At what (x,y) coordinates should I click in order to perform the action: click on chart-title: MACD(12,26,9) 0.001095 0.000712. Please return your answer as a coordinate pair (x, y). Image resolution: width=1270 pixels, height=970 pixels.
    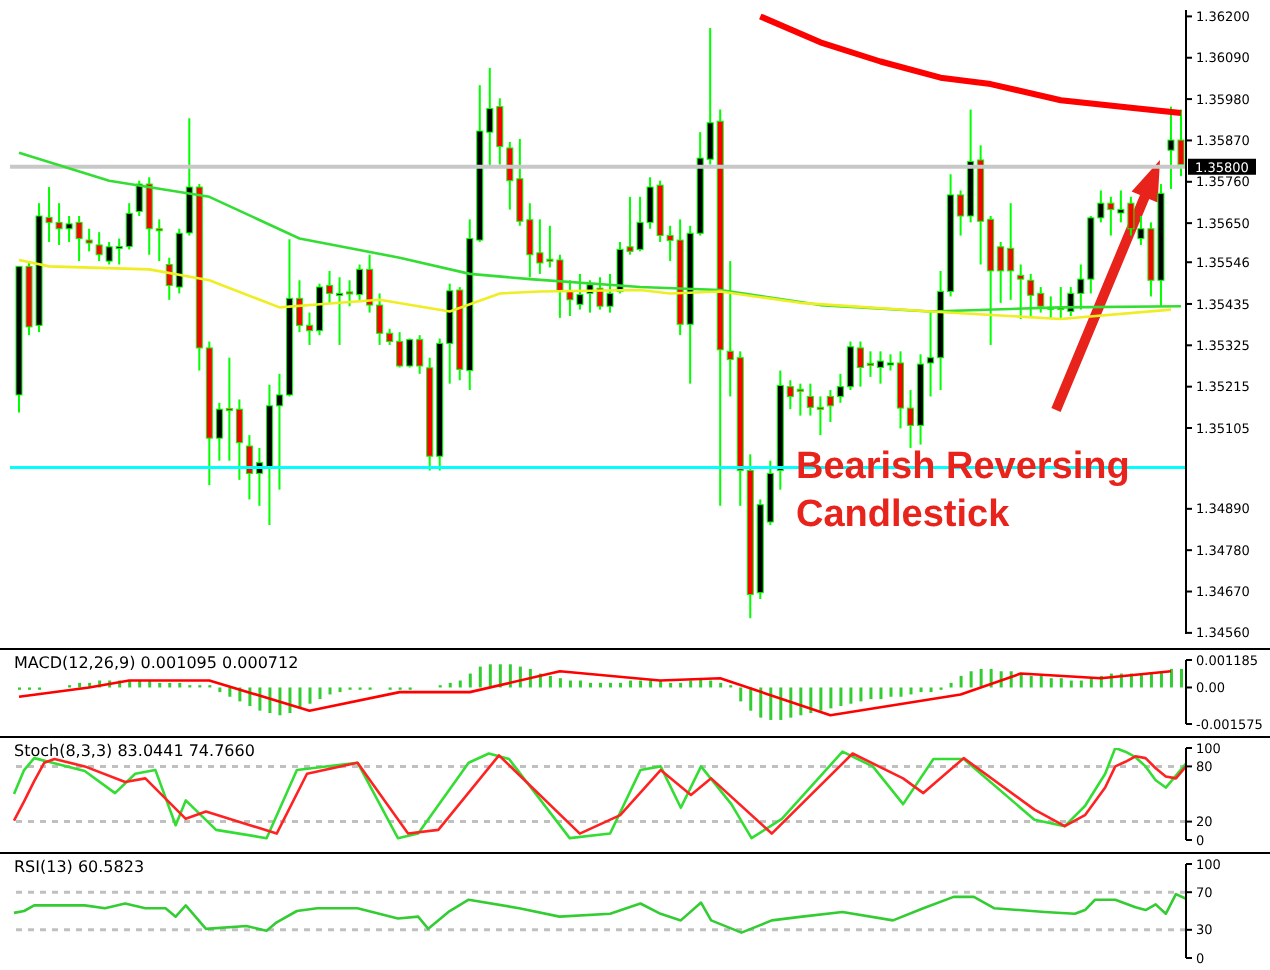
    Looking at the image, I should click on (156, 663).